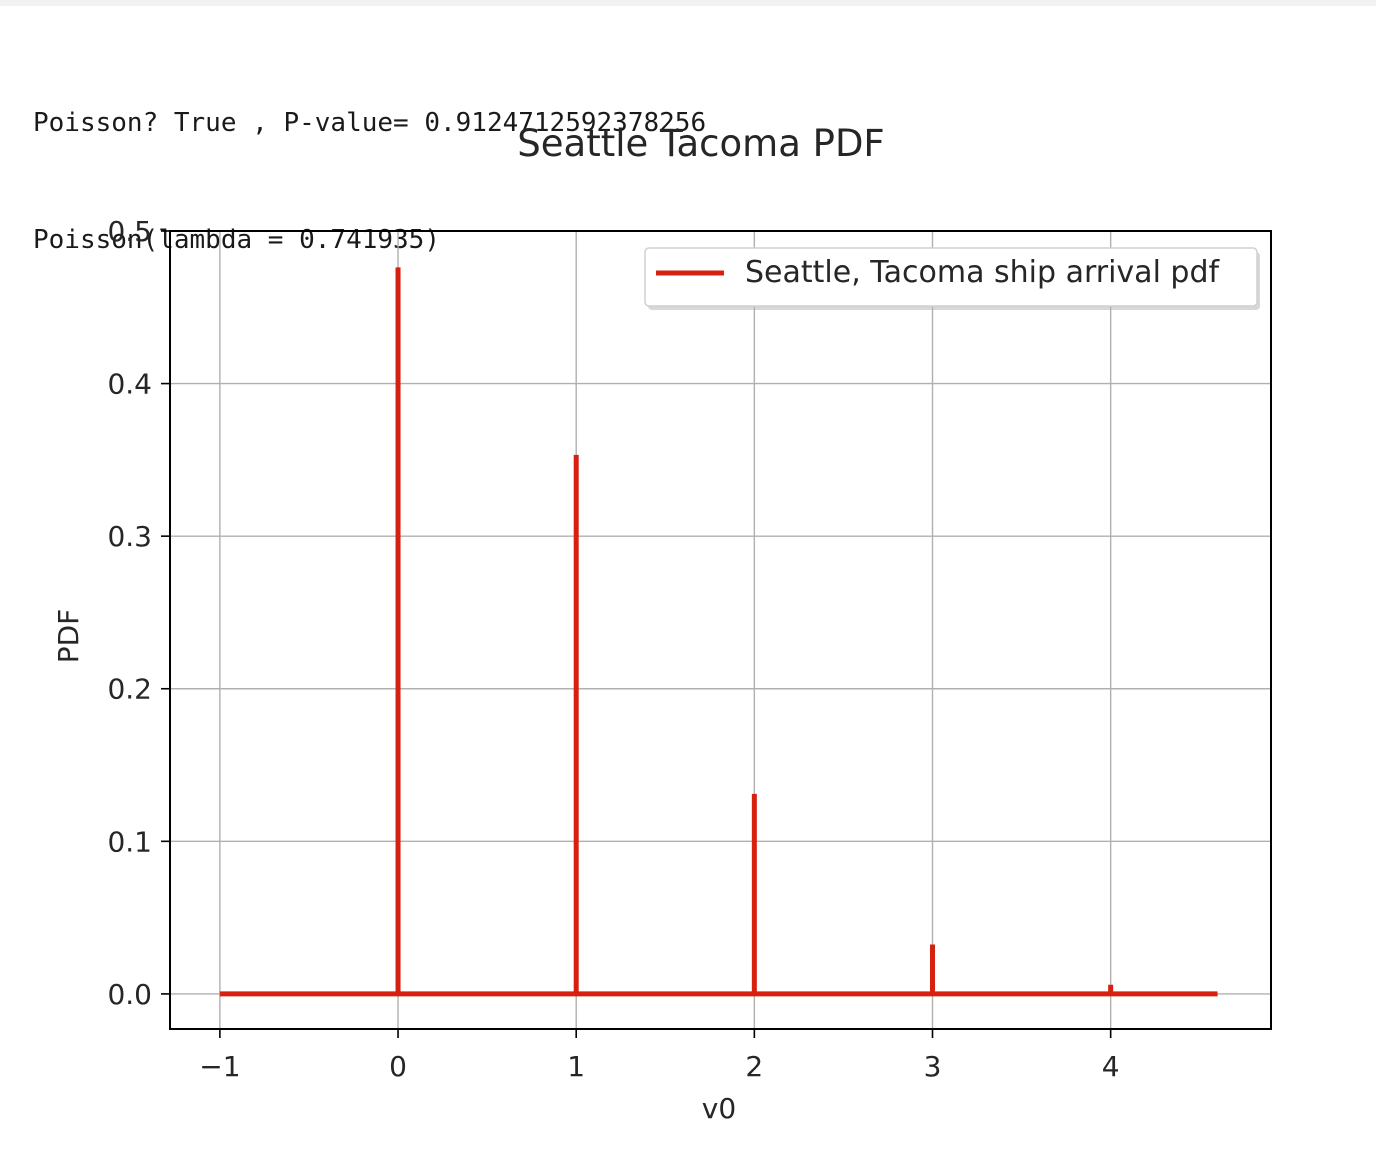 This screenshot has height=1153, width=1376. Describe the element at coordinates (398, 1066) in the screenshot. I see `x-tick-label: 0` at that location.